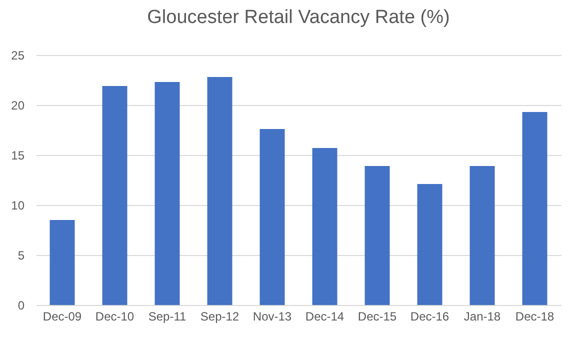 The width and height of the screenshot is (584, 351). I want to click on x-tick-label: Sep-11, so click(167, 317).